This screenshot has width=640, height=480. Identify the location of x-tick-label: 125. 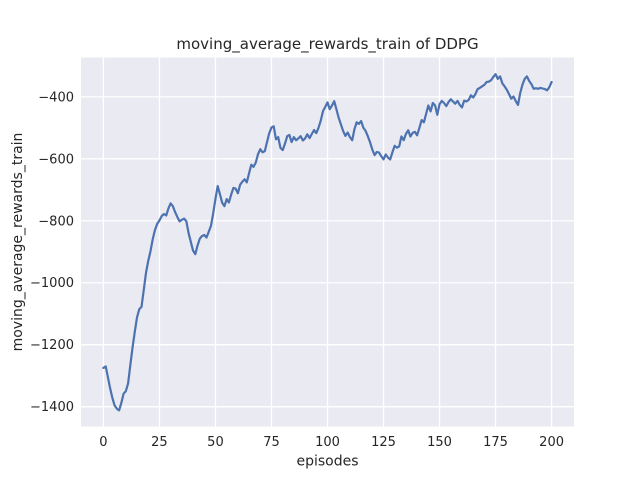
(383, 442).